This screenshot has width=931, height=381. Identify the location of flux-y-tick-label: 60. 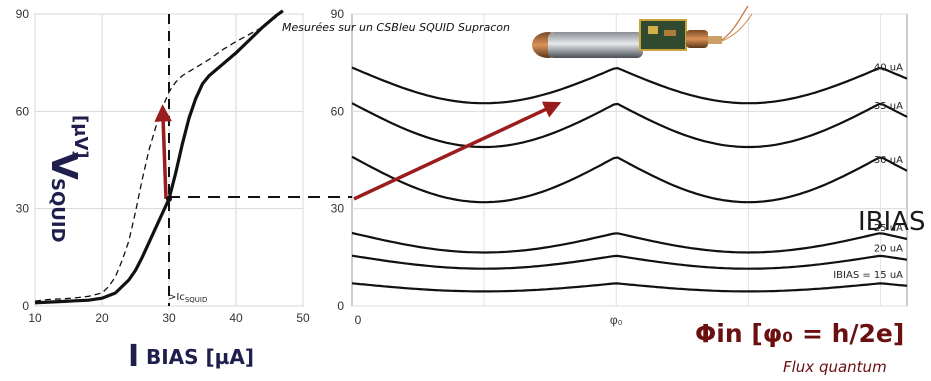
(338, 111).